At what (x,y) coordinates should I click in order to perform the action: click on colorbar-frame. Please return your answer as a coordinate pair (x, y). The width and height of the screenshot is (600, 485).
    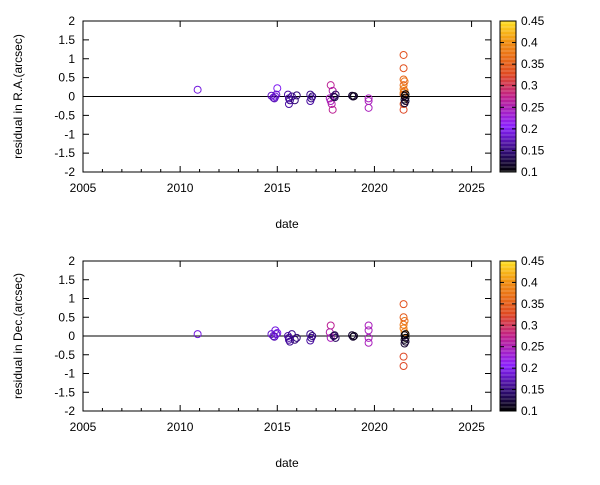
    Looking at the image, I should click on (508, 96).